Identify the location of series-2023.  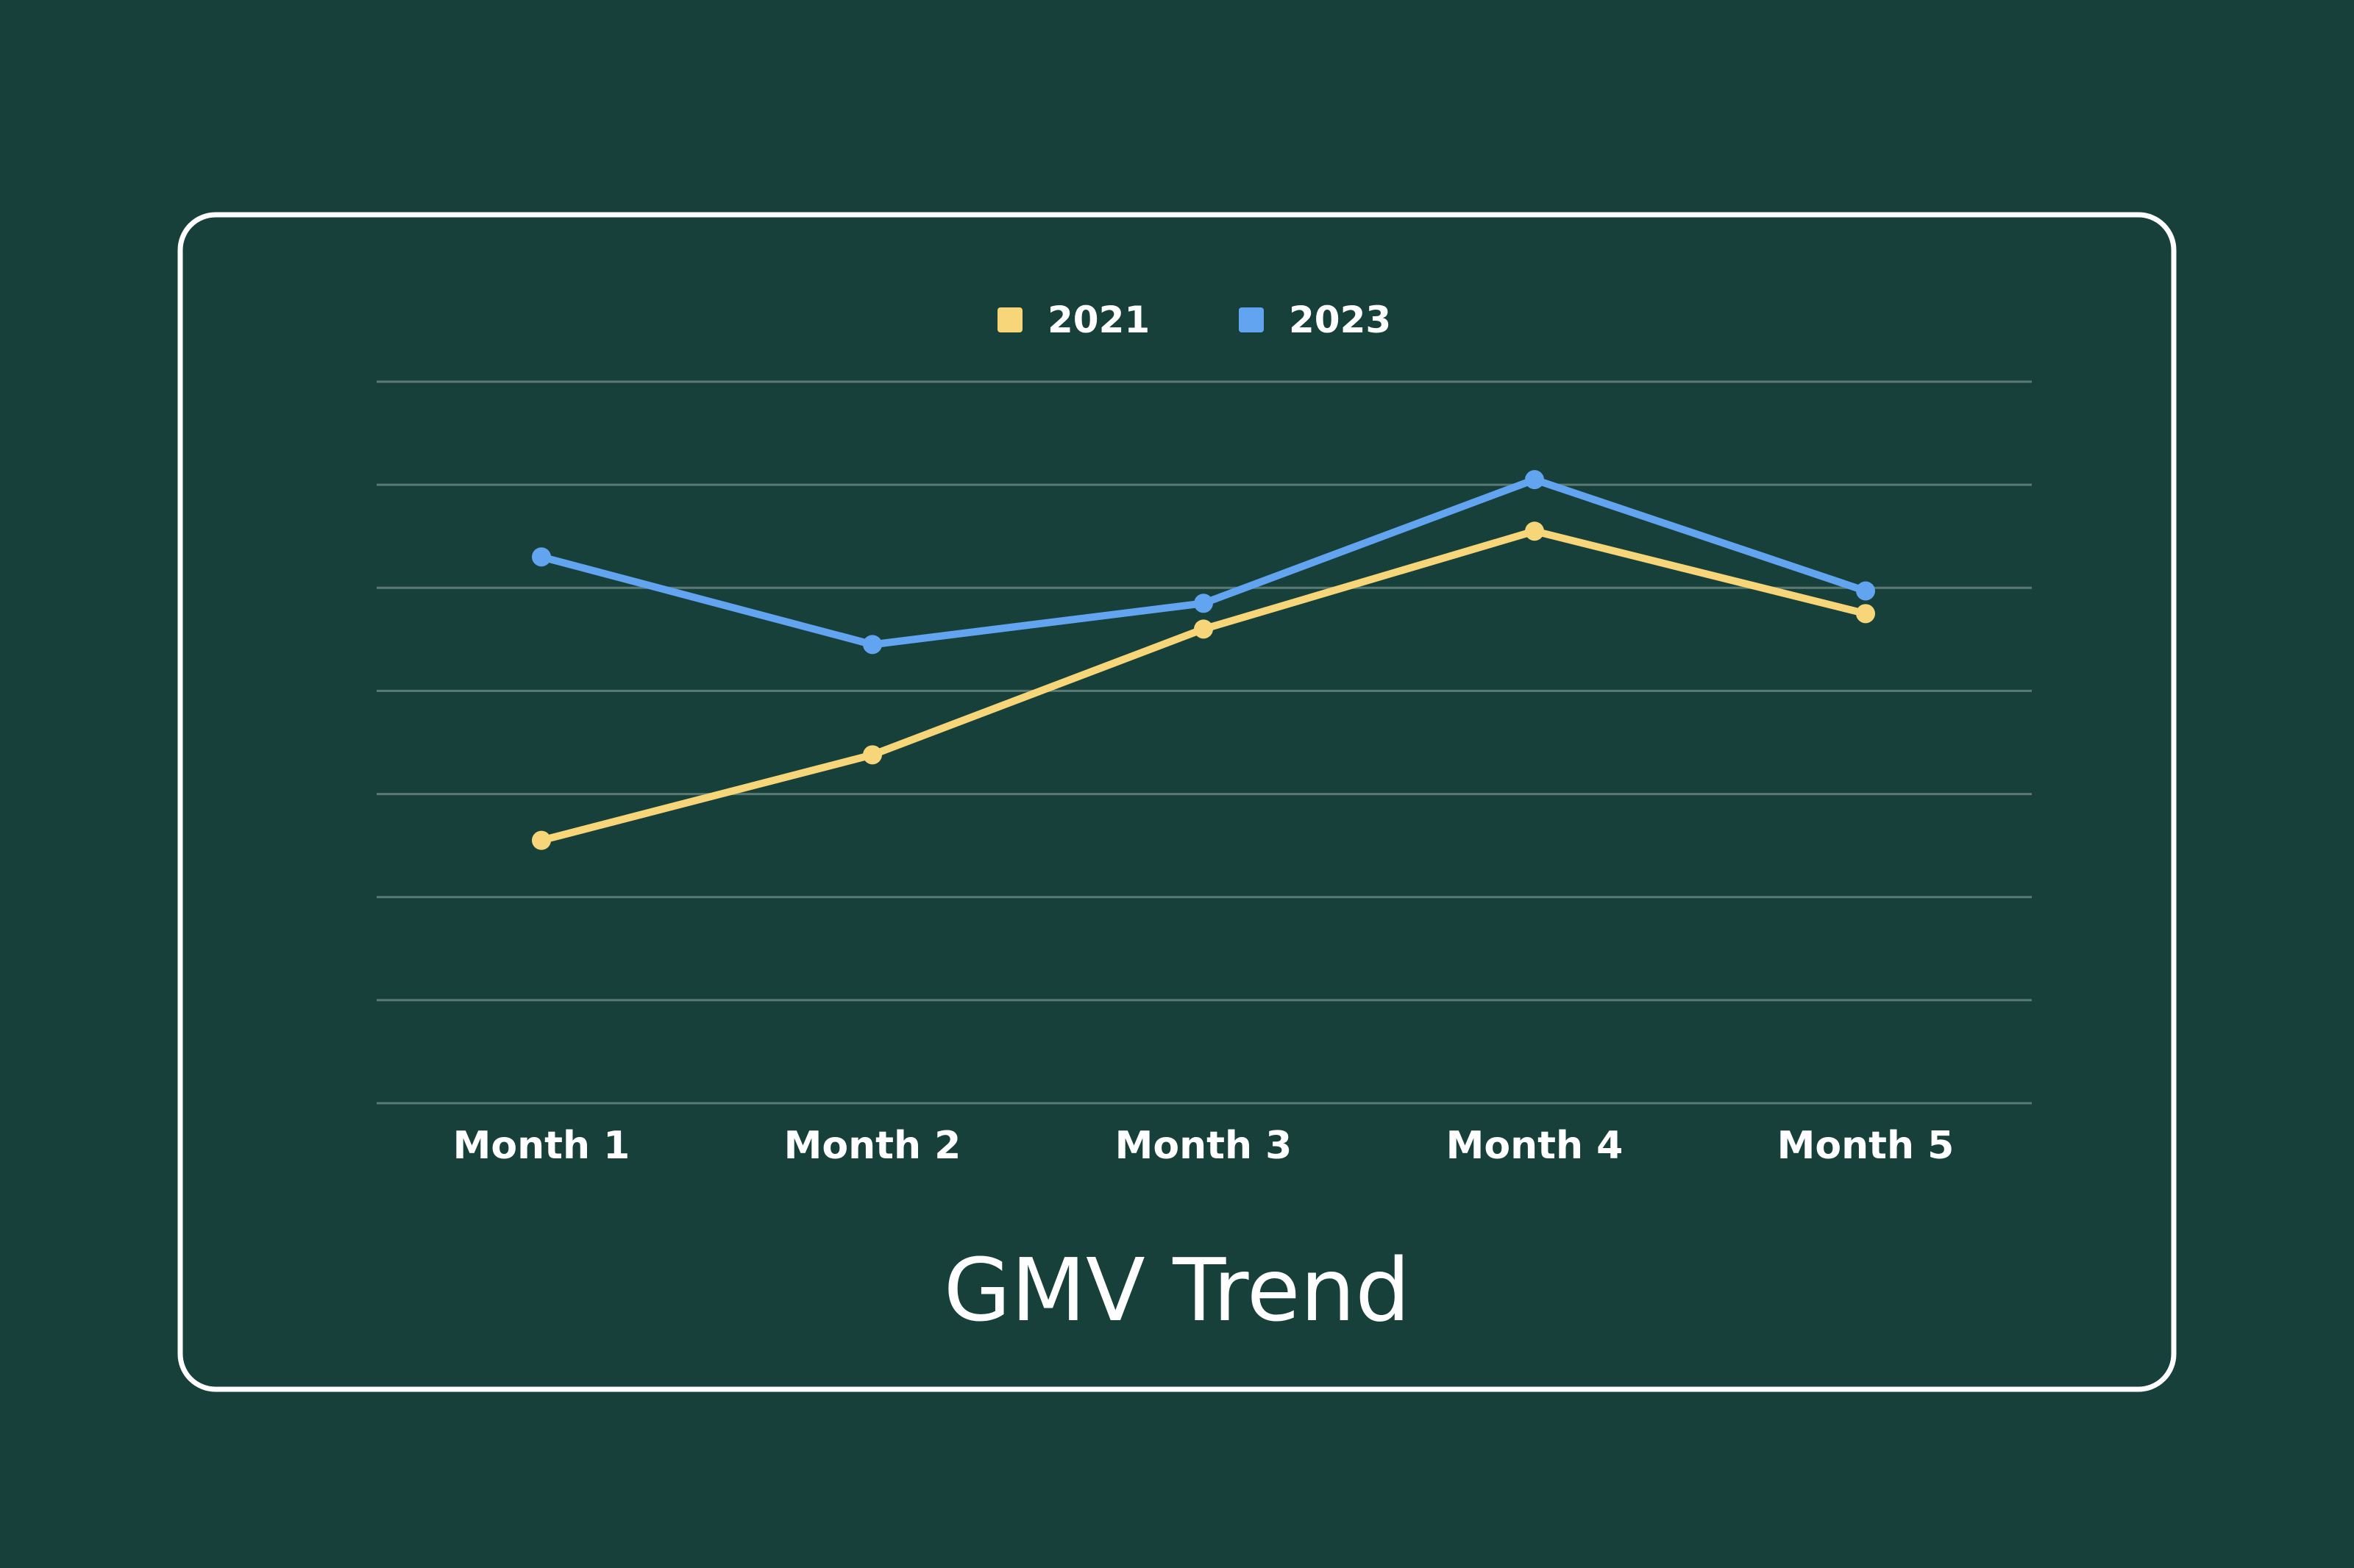
(1203, 562).